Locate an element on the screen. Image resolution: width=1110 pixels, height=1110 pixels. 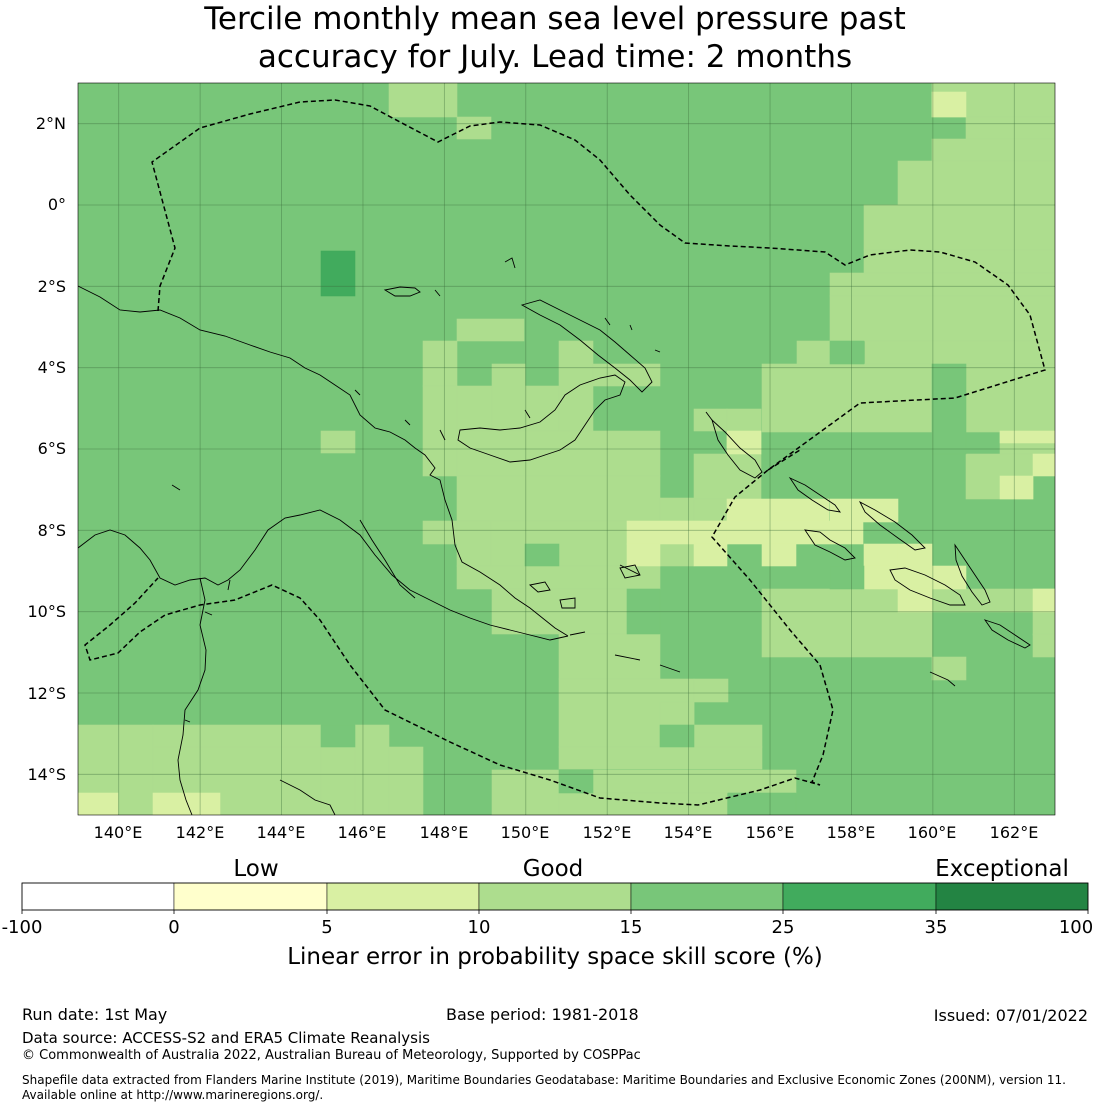
new-ireland is located at coordinates (586, 346).